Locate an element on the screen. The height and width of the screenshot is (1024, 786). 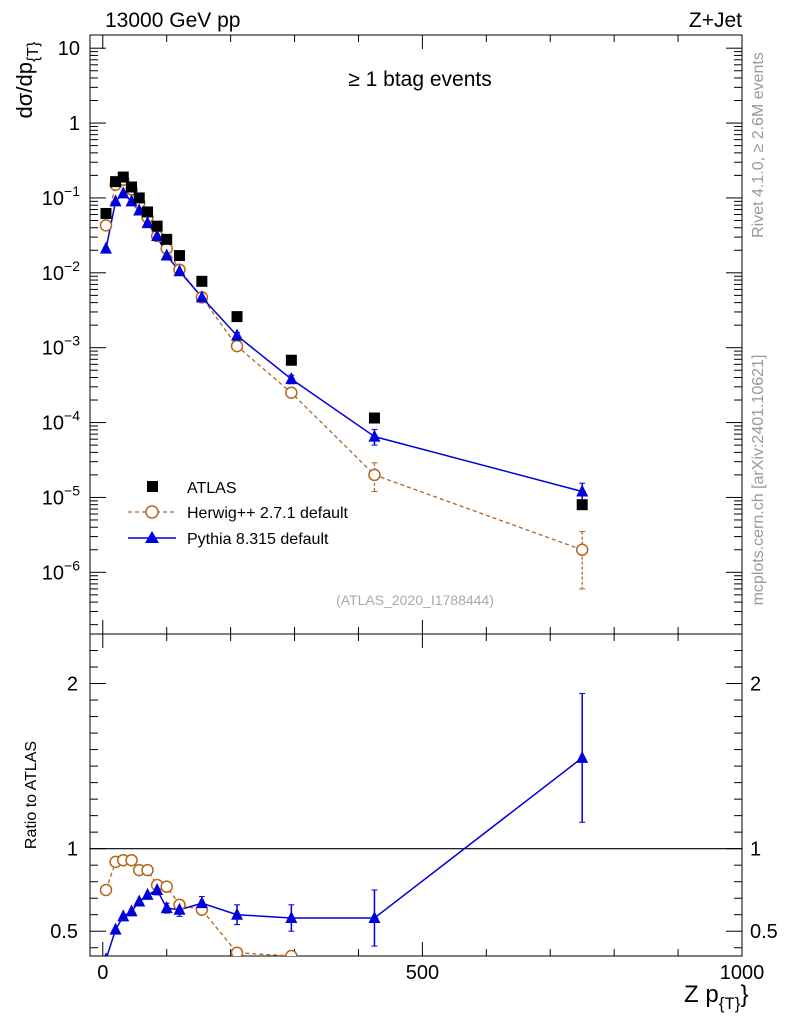
y-tick-label: 10⁻¹ is located at coordinates (61, 196).